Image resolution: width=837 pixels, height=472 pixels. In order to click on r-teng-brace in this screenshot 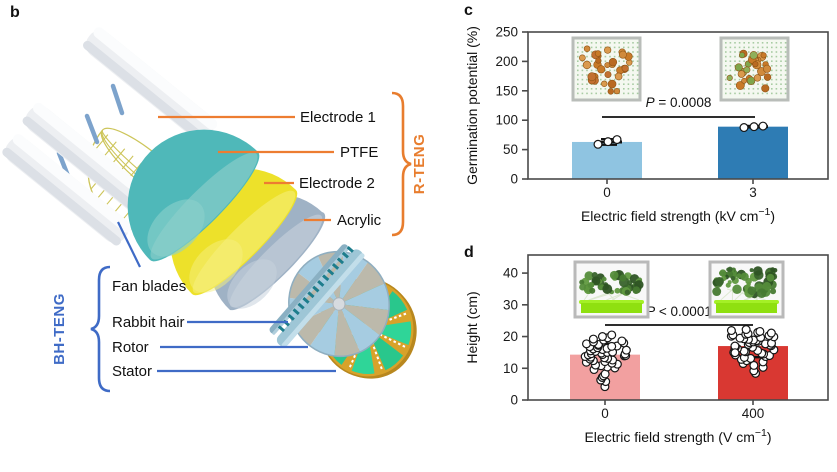, I will do `click(401, 164)`.